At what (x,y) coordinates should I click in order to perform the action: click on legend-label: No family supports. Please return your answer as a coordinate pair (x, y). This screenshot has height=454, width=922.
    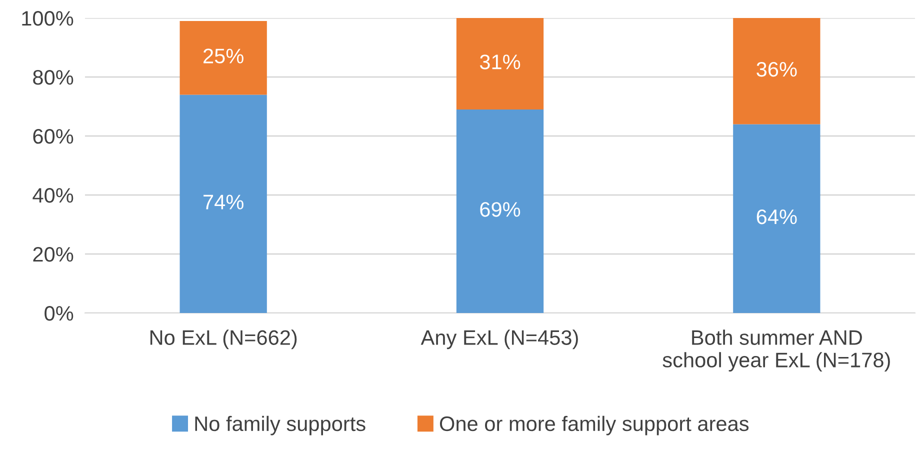
    Looking at the image, I should click on (280, 426).